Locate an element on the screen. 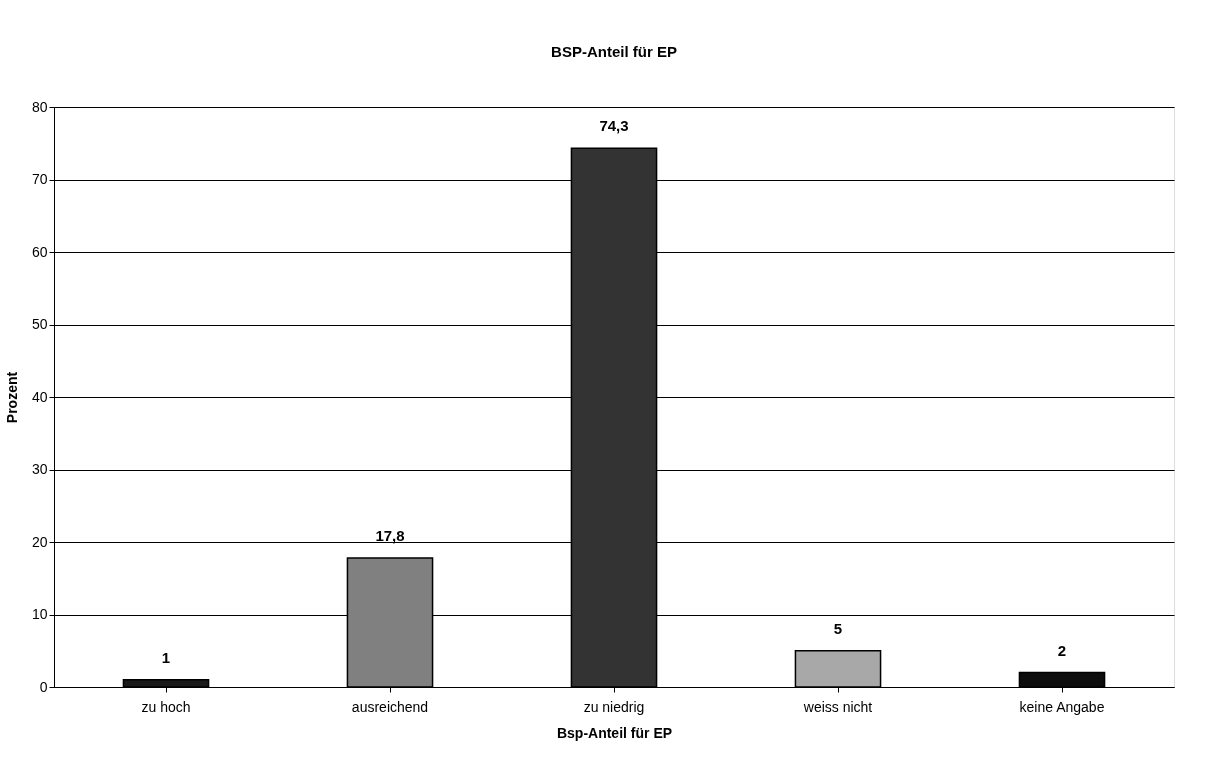 This screenshot has height=763, width=1221. y-tick-label: 40 is located at coordinates (39, 396).